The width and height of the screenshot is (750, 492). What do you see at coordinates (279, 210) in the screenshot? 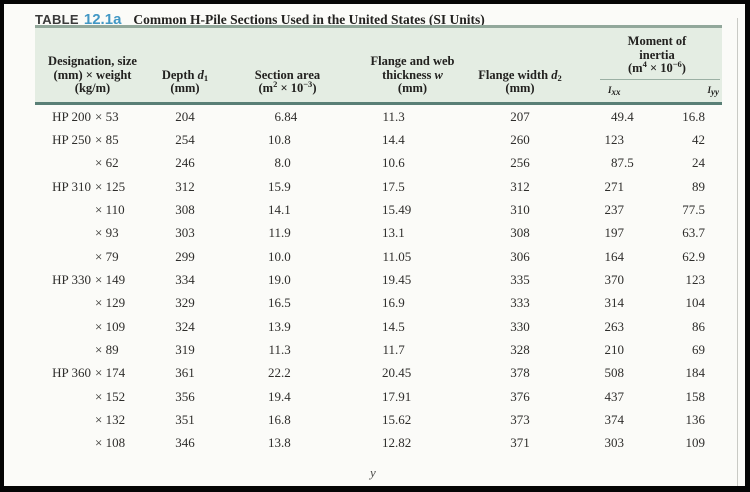
I see `cell-section-area: 14.1` at bounding box center [279, 210].